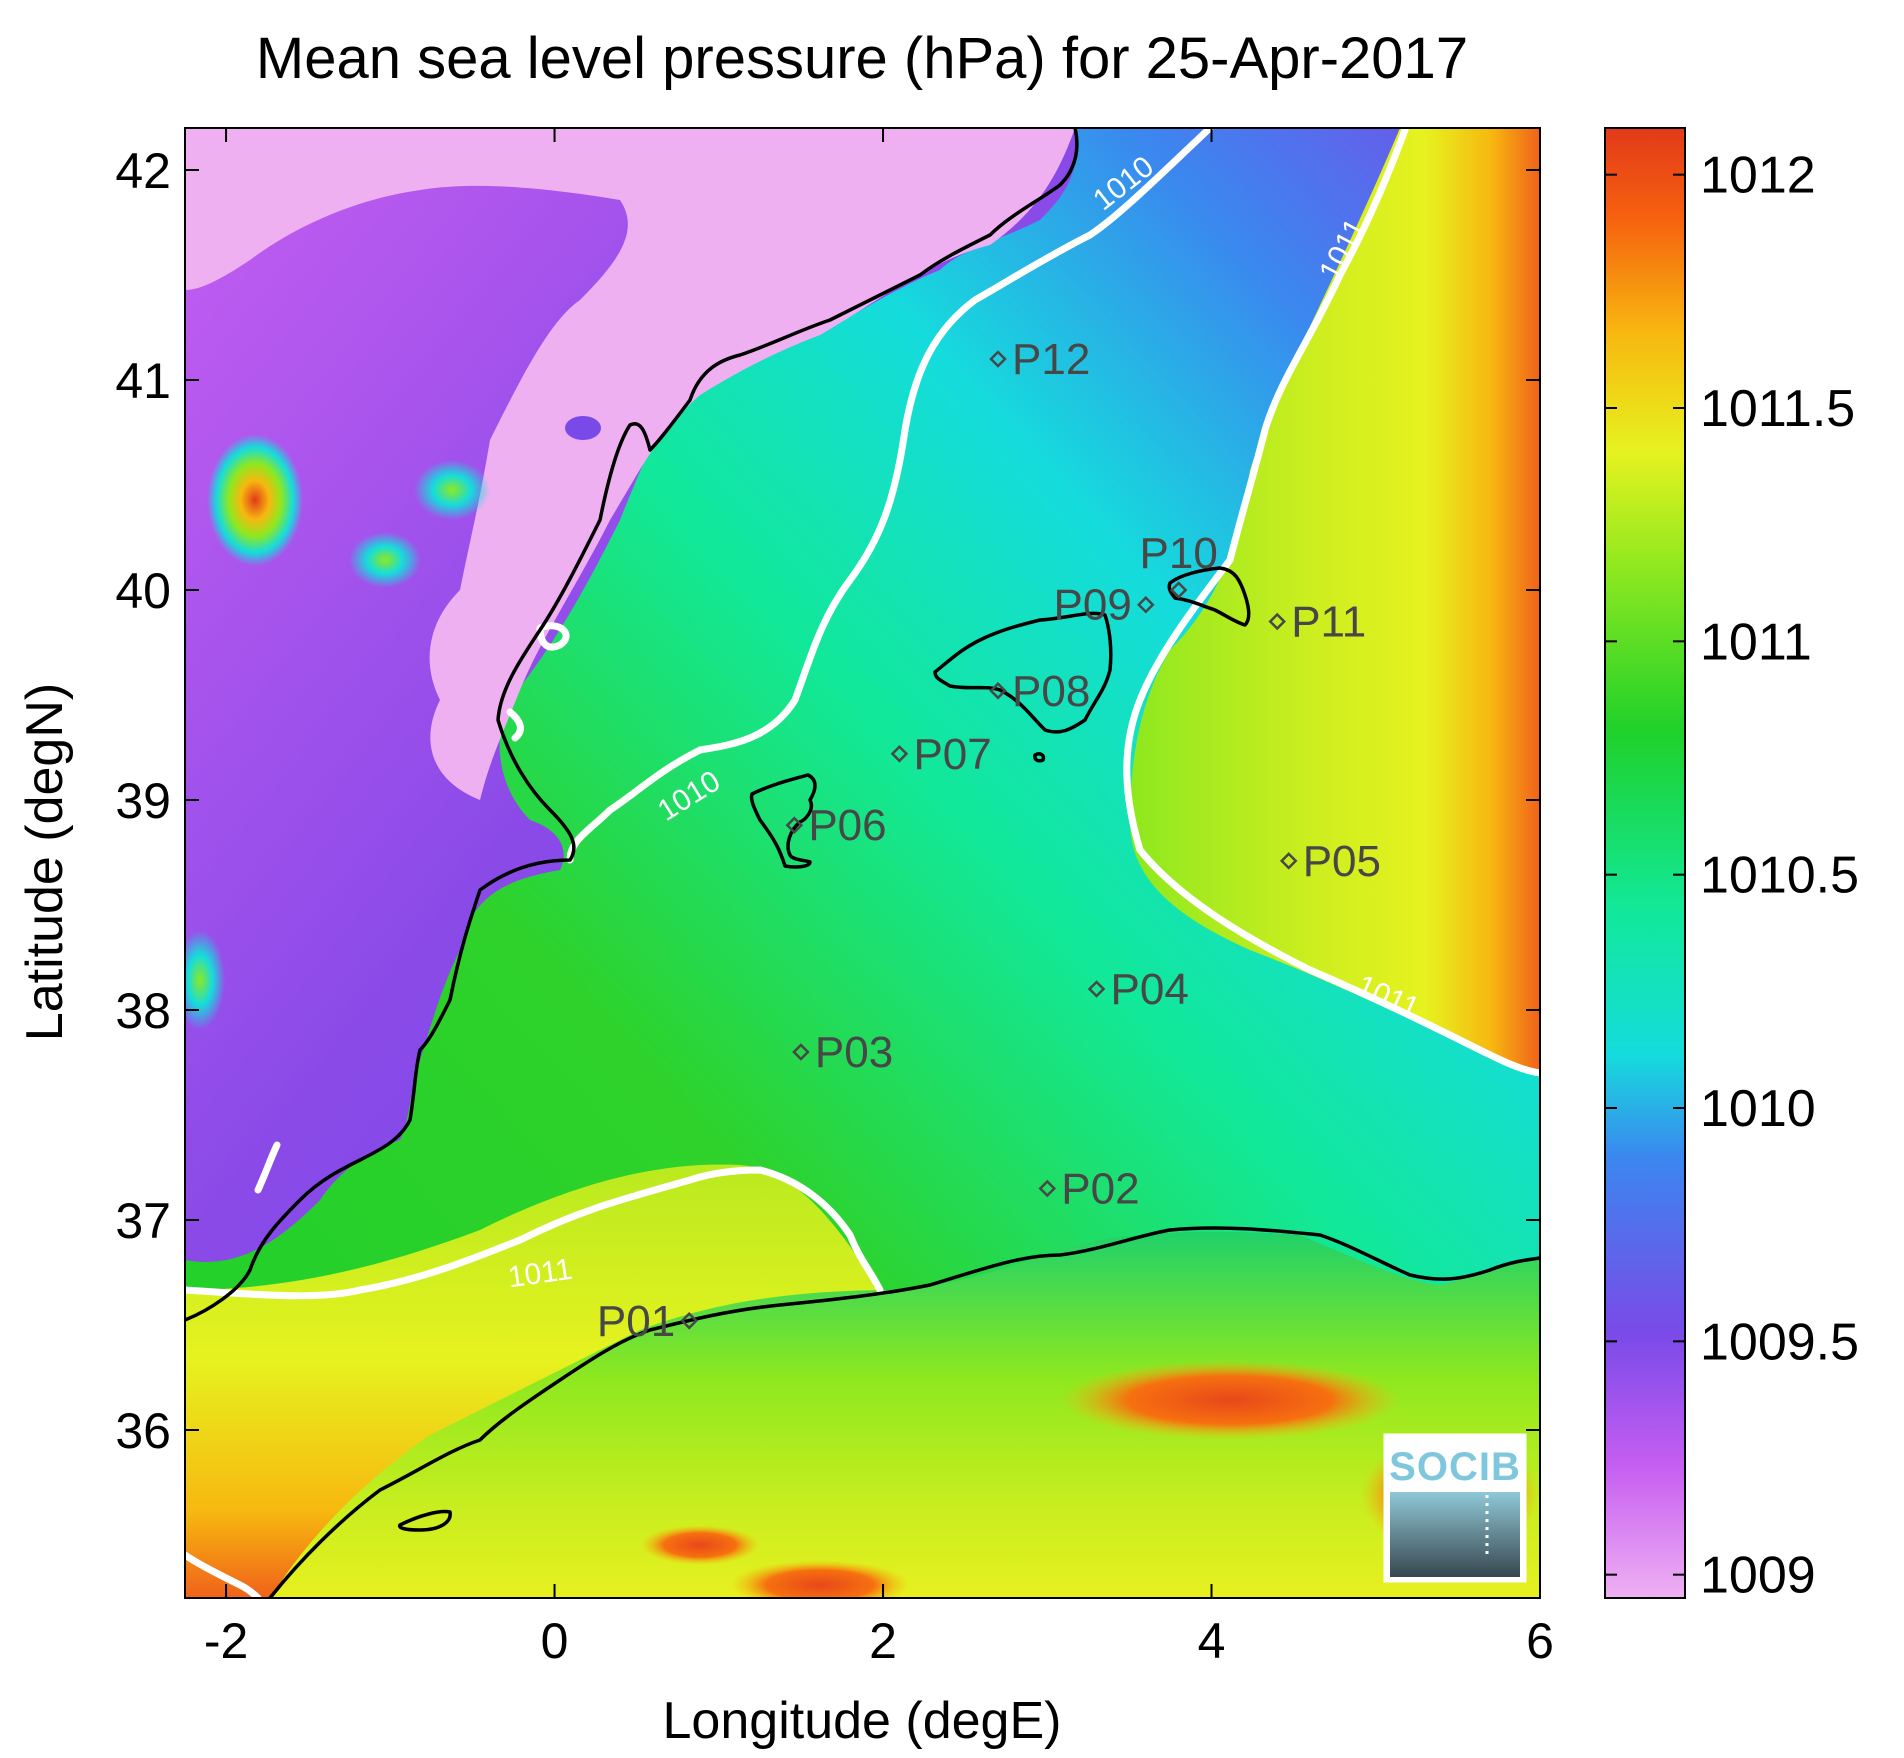 The width and height of the screenshot is (1904, 1758). What do you see at coordinates (1209, 596) in the screenshot?
I see `coastline-menorca` at bounding box center [1209, 596].